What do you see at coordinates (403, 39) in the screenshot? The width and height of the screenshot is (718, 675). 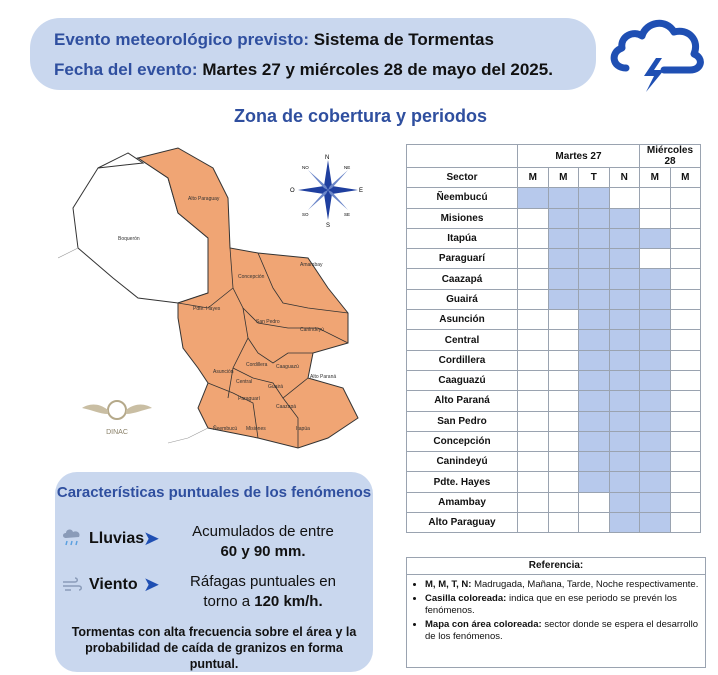 I see `event-value: Sistema de Tormentas` at bounding box center [403, 39].